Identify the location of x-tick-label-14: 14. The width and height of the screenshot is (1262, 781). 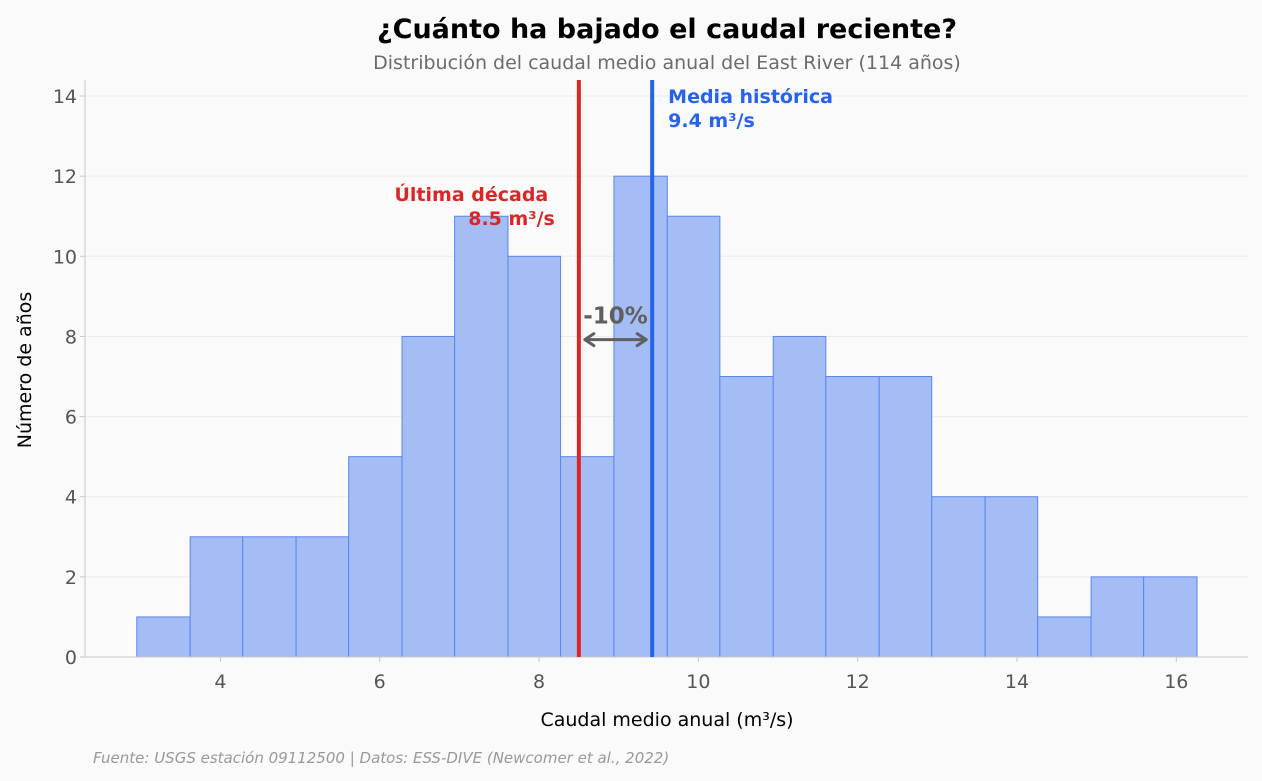
(1017, 682).